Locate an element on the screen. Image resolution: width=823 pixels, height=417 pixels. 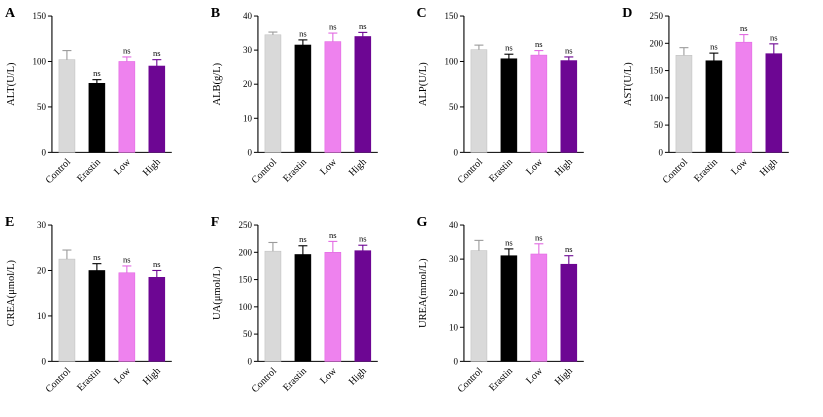
bar-E-Low is located at coordinates (127, 316).